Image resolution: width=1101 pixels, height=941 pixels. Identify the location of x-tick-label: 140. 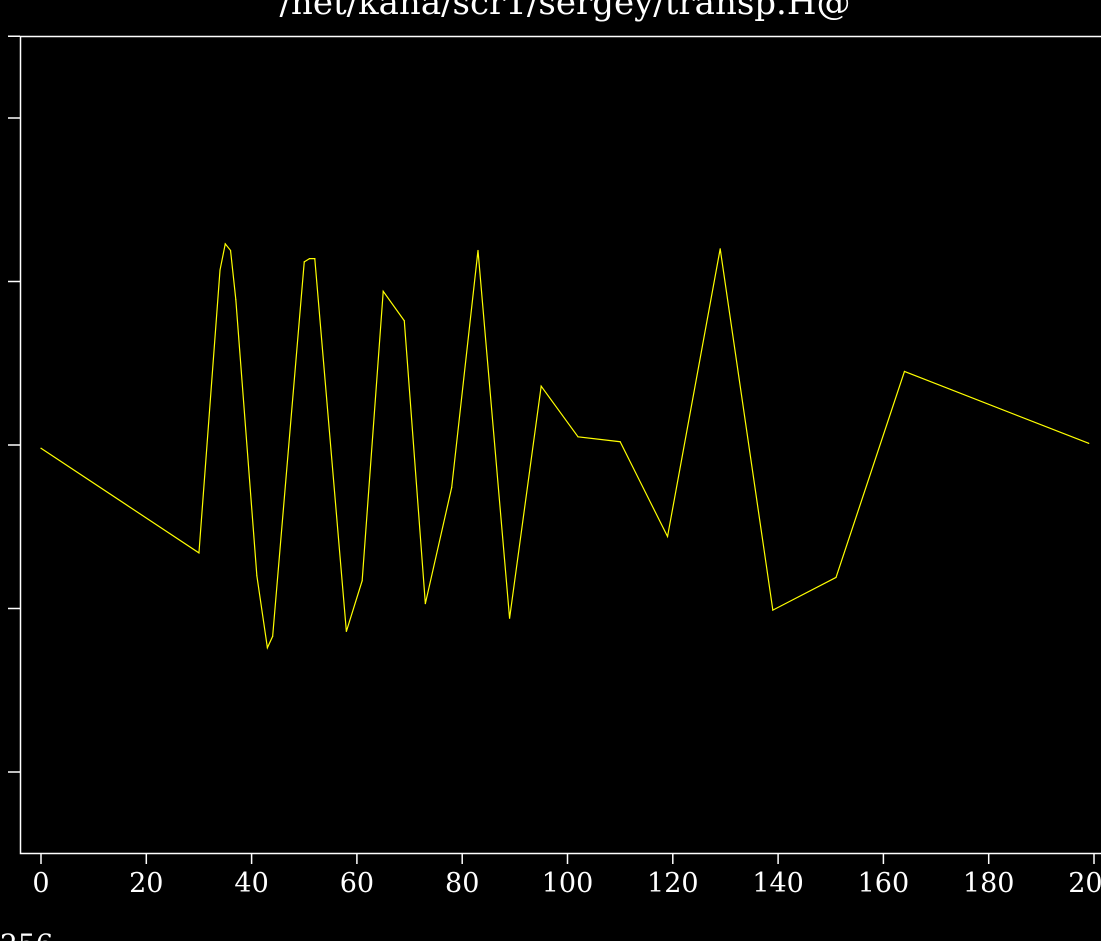
(778, 883).